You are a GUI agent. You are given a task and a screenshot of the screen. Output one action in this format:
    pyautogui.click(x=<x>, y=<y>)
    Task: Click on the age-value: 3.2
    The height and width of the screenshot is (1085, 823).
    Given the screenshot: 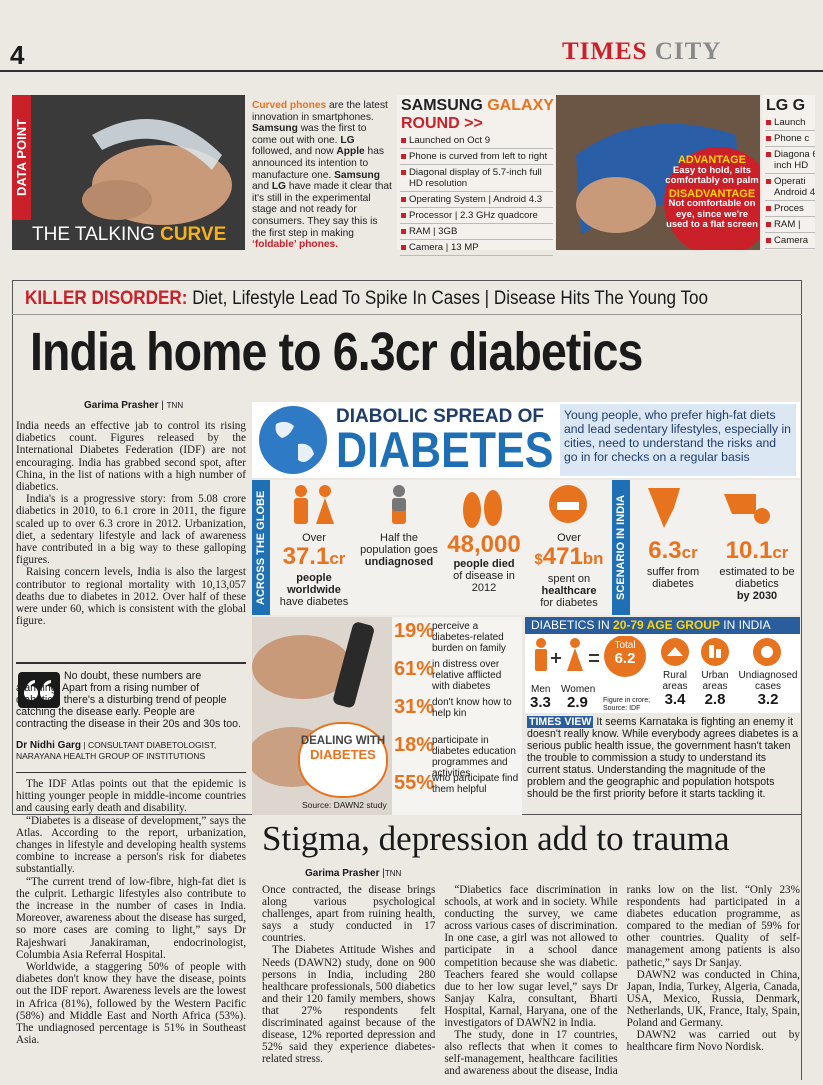 What is the action you would take?
    pyautogui.click(x=768, y=699)
    